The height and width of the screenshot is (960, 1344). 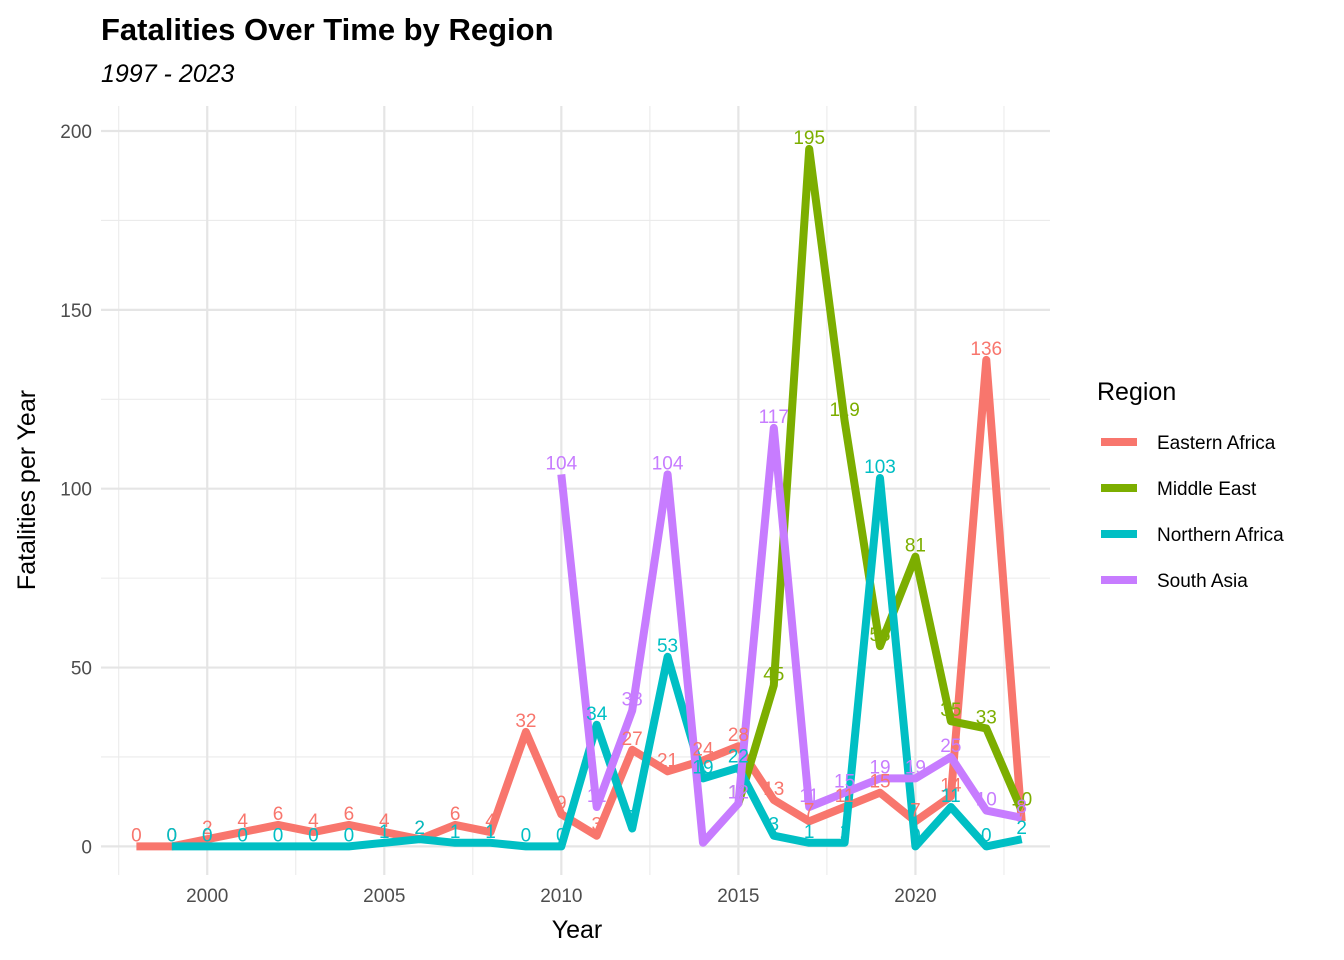 I want to click on data-label-eastern-africa: 24, so click(x=703, y=750).